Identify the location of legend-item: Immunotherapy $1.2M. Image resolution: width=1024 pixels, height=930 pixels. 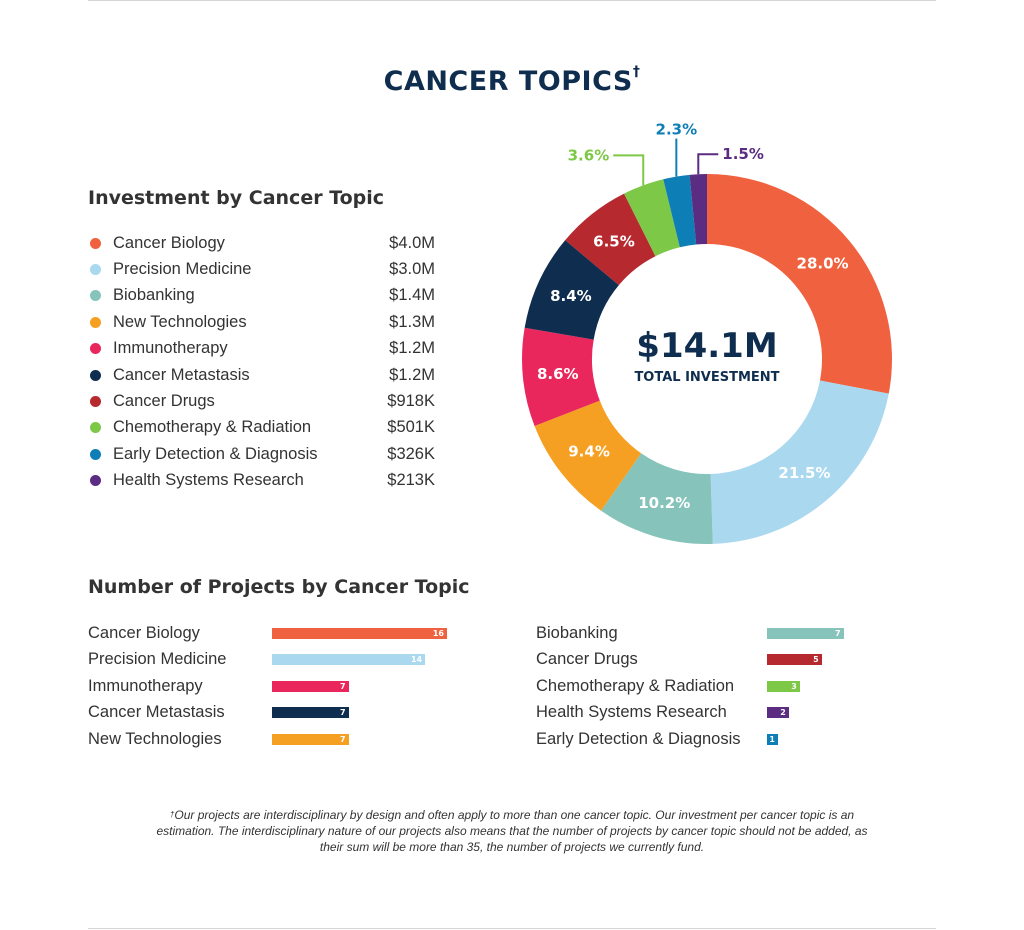
(262, 349).